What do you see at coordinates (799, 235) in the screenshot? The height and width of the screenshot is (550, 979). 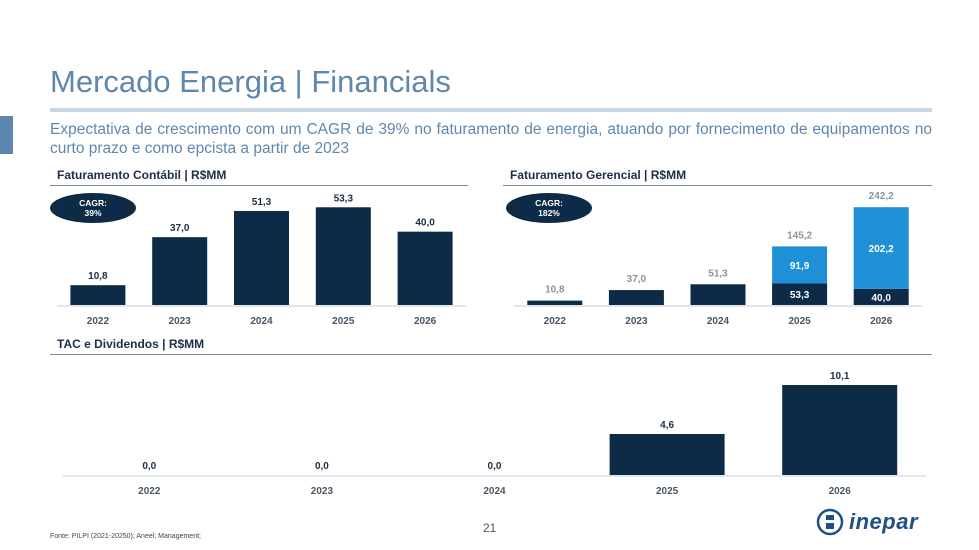 I see `total-label: 145,2` at bounding box center [799, 235].